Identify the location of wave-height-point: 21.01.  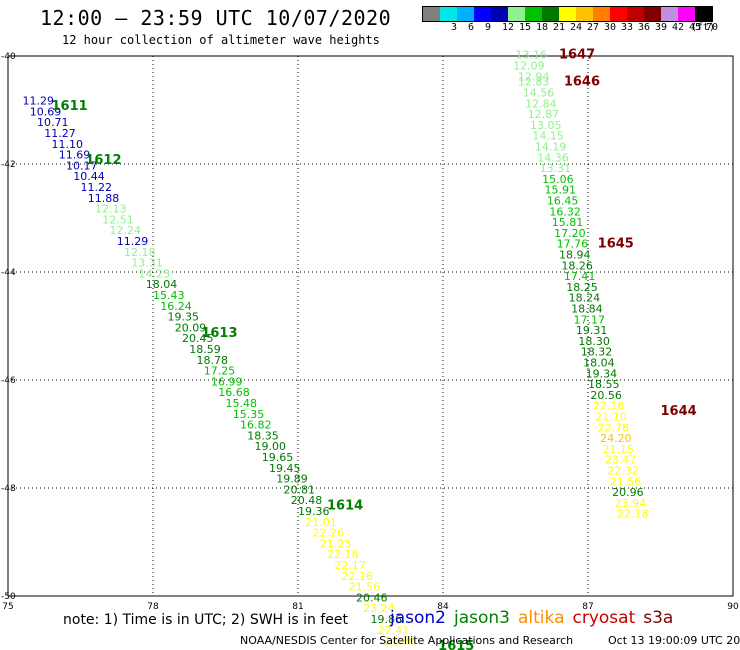
(321, 522).